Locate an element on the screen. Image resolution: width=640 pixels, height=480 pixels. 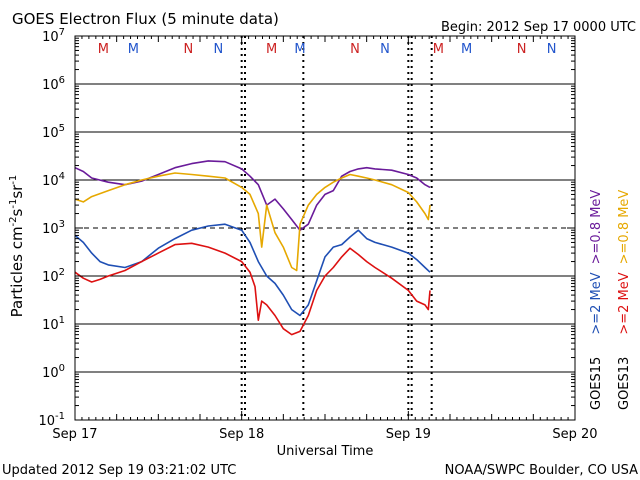
y-tick-label: 10¹ is located at coordinates (53, 324).